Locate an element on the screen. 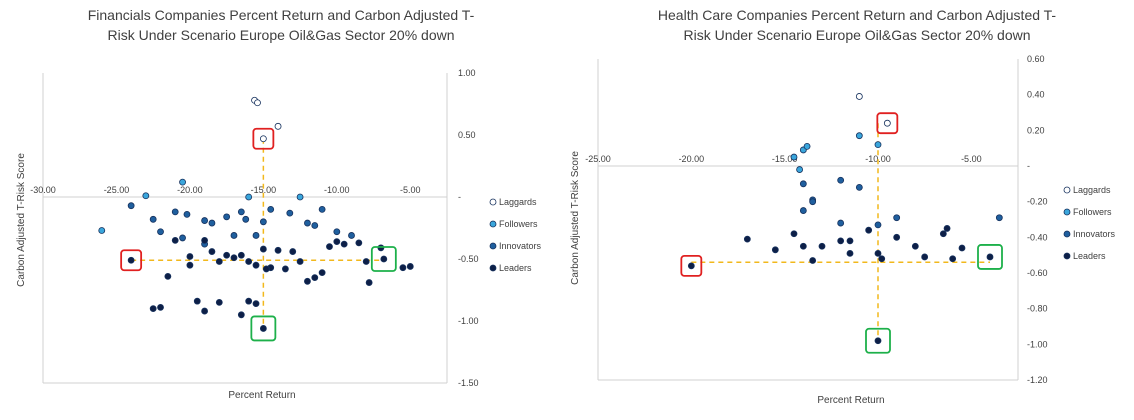  chart1-green-highlight-box is located at coordinates (263, 328).